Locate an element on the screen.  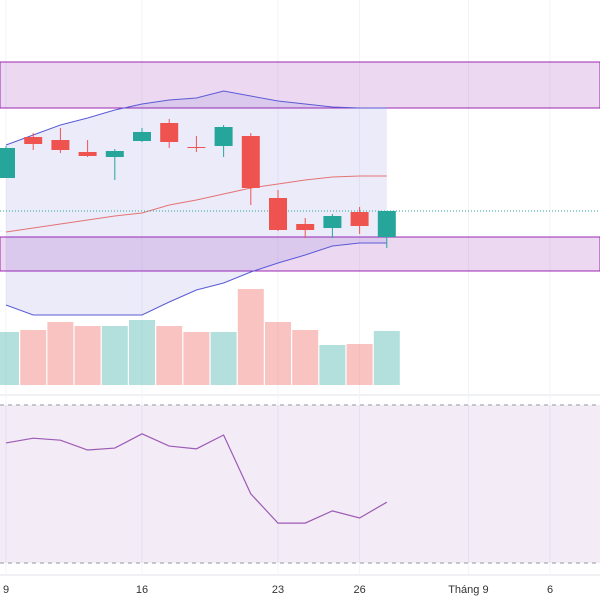
x-tick-label: 9 is located at coordinates (6, 590).